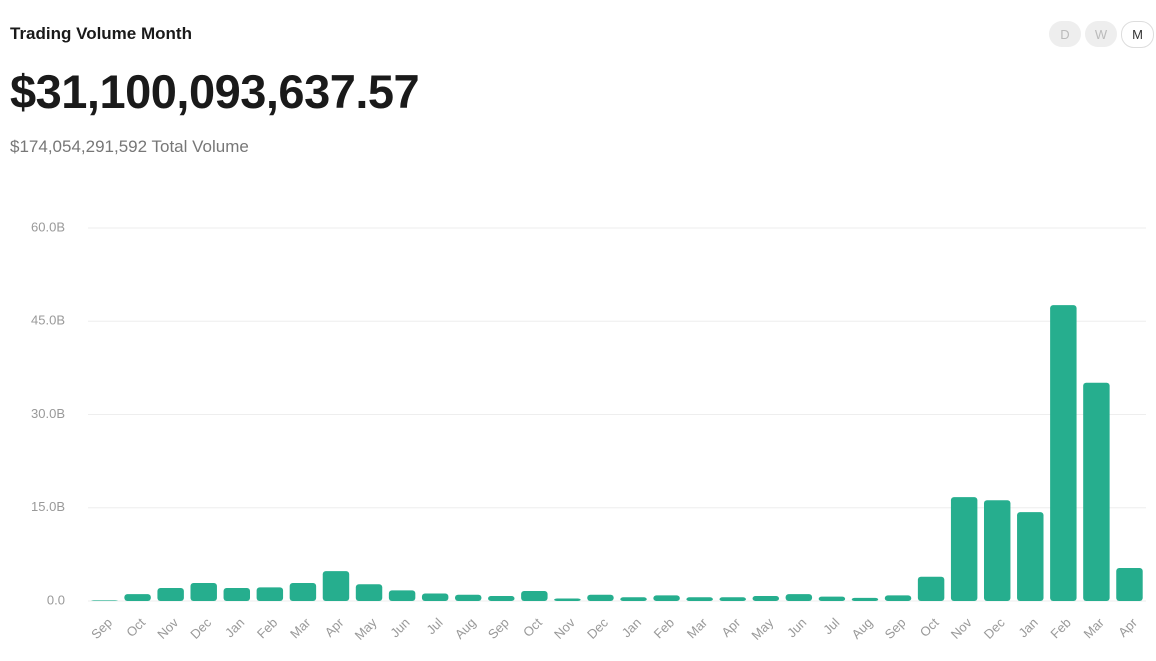 The width and height of the screenshot is (1156, 661). What do you see at coordinates (56, 599) in the screenshot?
I see `y-tick-label: 0.0` at bounding box center [56, 599].